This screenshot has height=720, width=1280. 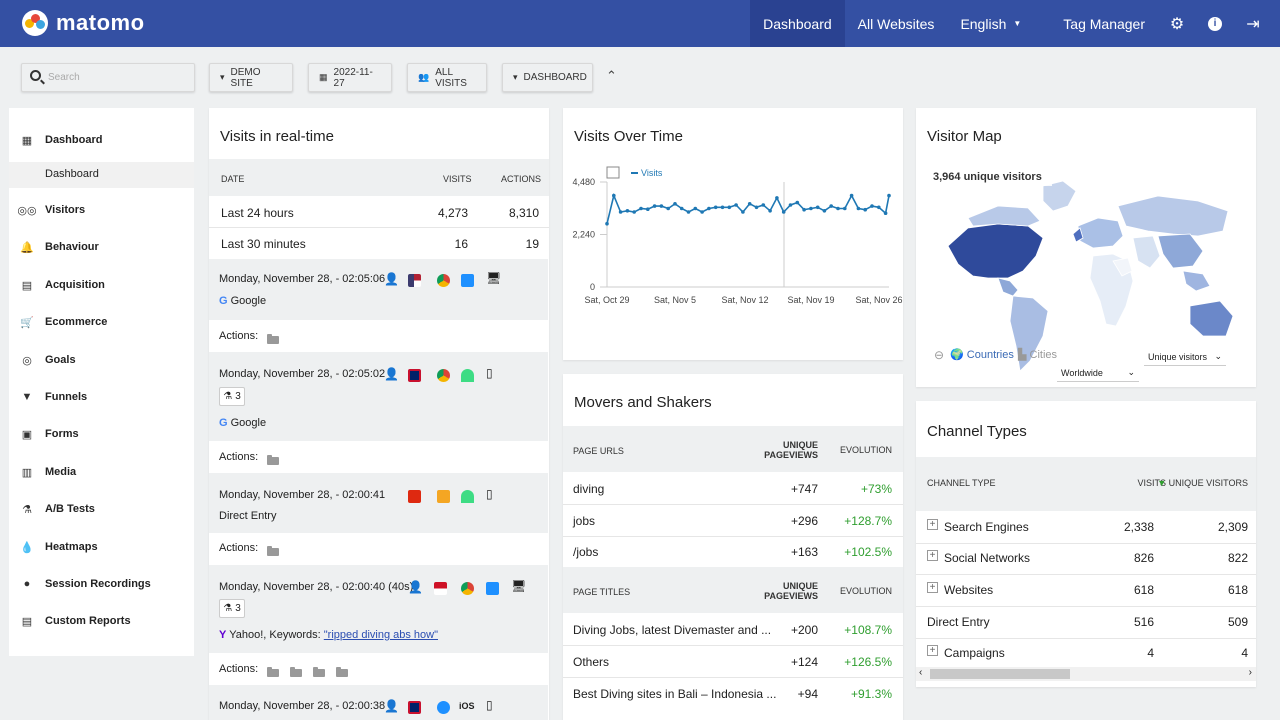 What do you see at coordinates (248, 516) in the screenshot?
I see `referrer-label: Direct Entry` at bounding box center [248, 516].